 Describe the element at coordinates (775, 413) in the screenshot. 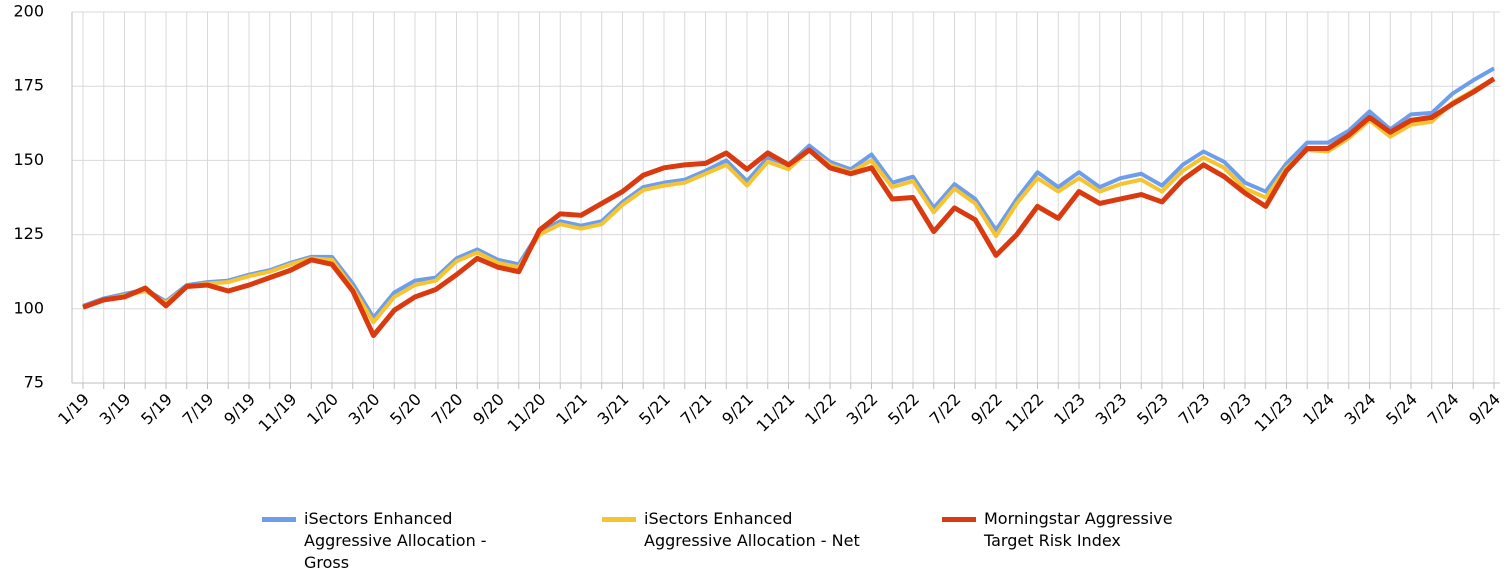

I see `x-tick-label: 11/21` at that location.